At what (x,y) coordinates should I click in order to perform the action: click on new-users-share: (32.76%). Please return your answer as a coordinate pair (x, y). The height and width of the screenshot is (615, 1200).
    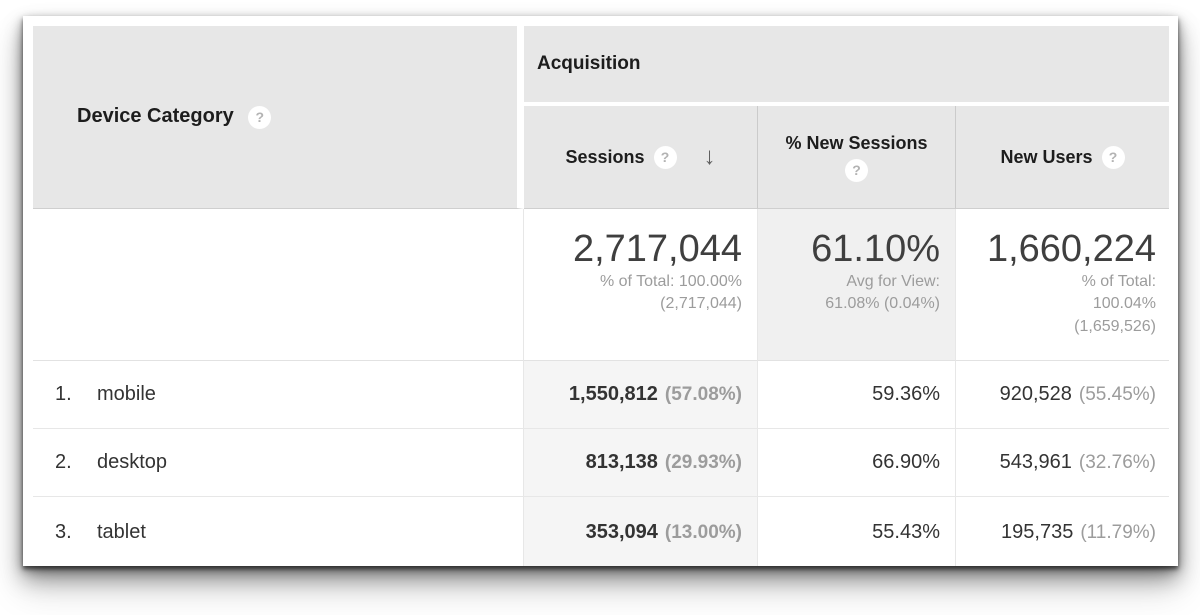
    Looking at the image, I should click on (1117, 462).